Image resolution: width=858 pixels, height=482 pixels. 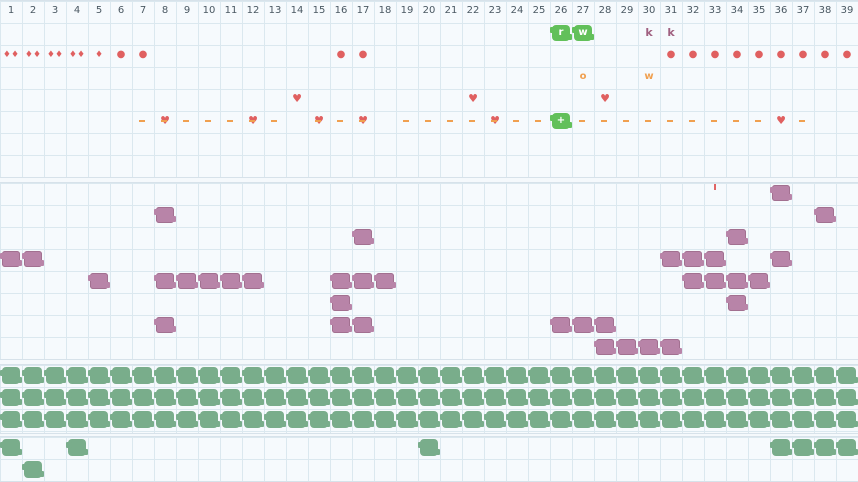 What do you see at coordinates (451, 10) in the screenshot?
I see `column-number: 21` at bounding box center [451, 10].